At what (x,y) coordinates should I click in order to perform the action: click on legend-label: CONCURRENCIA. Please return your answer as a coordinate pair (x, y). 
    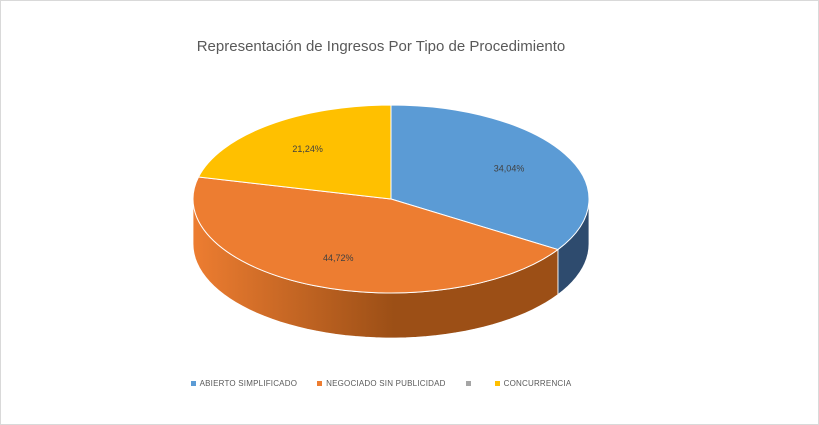
    Looking at the image, I should click on (537, 383).